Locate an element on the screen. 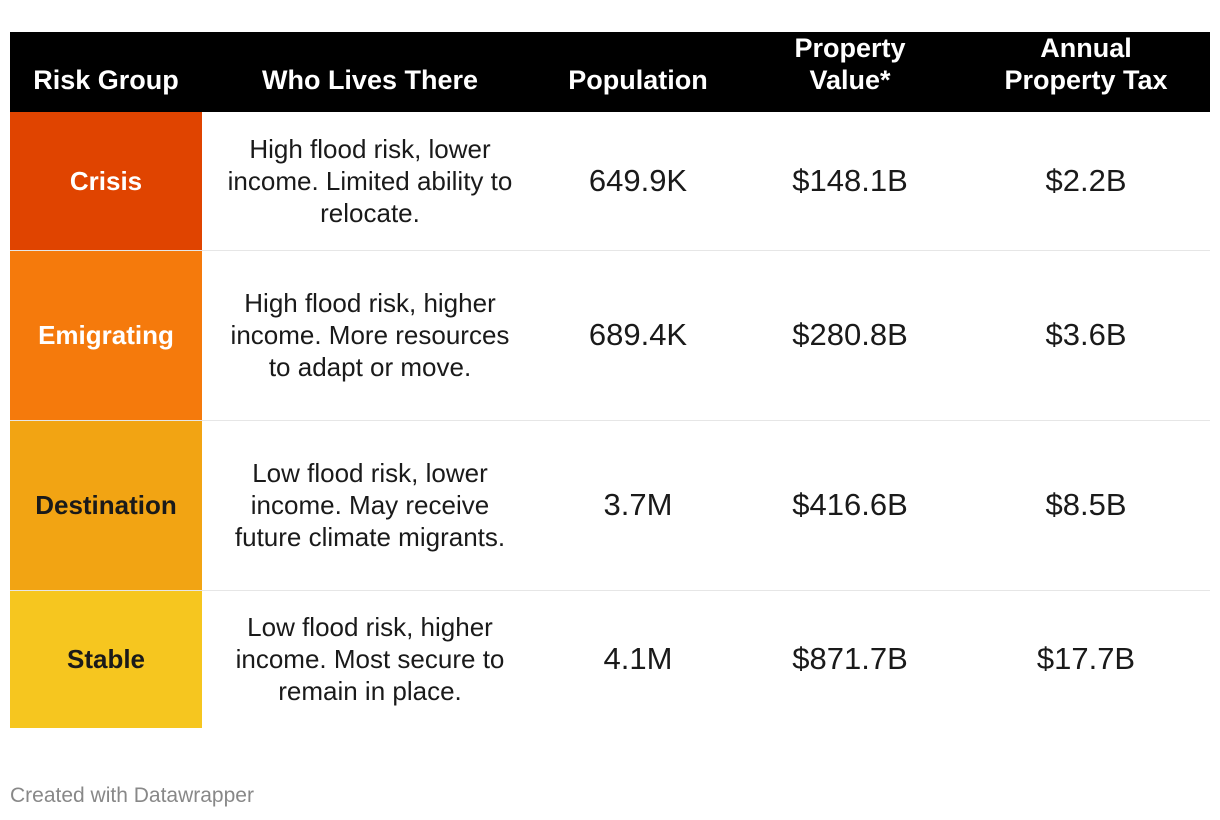 This screenshot has width=1220, height=820. risk-group-cell: Stable is located at coordinates (106, 659).